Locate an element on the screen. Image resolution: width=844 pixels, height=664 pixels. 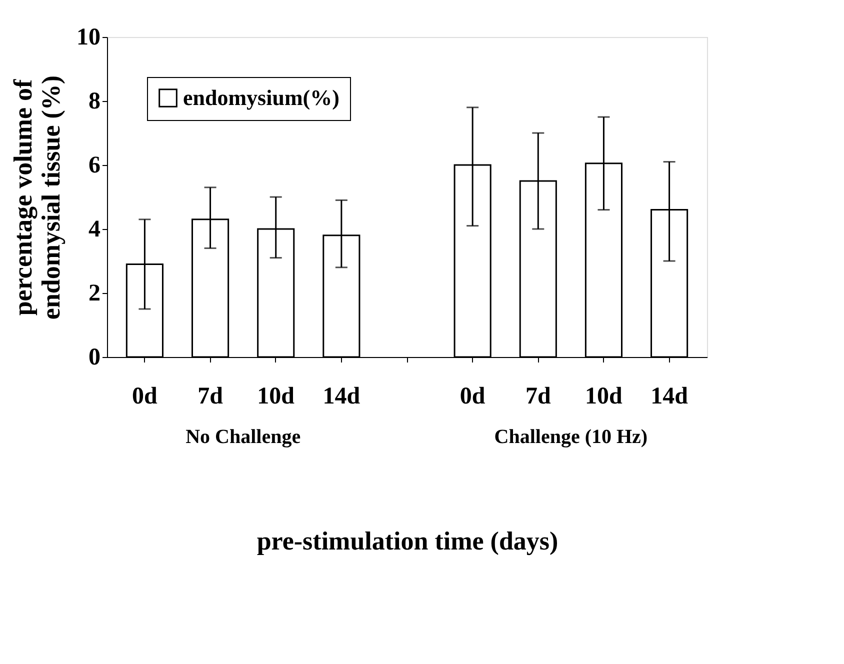
y-tick-label: 8 is located at coordinates (94, 101).